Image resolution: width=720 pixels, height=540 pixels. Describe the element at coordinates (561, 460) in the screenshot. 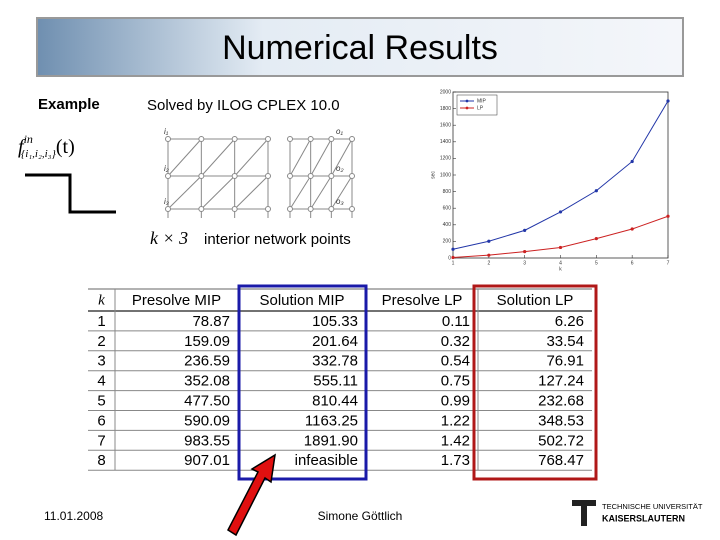

I see `table-cell: 768.47` at that location.